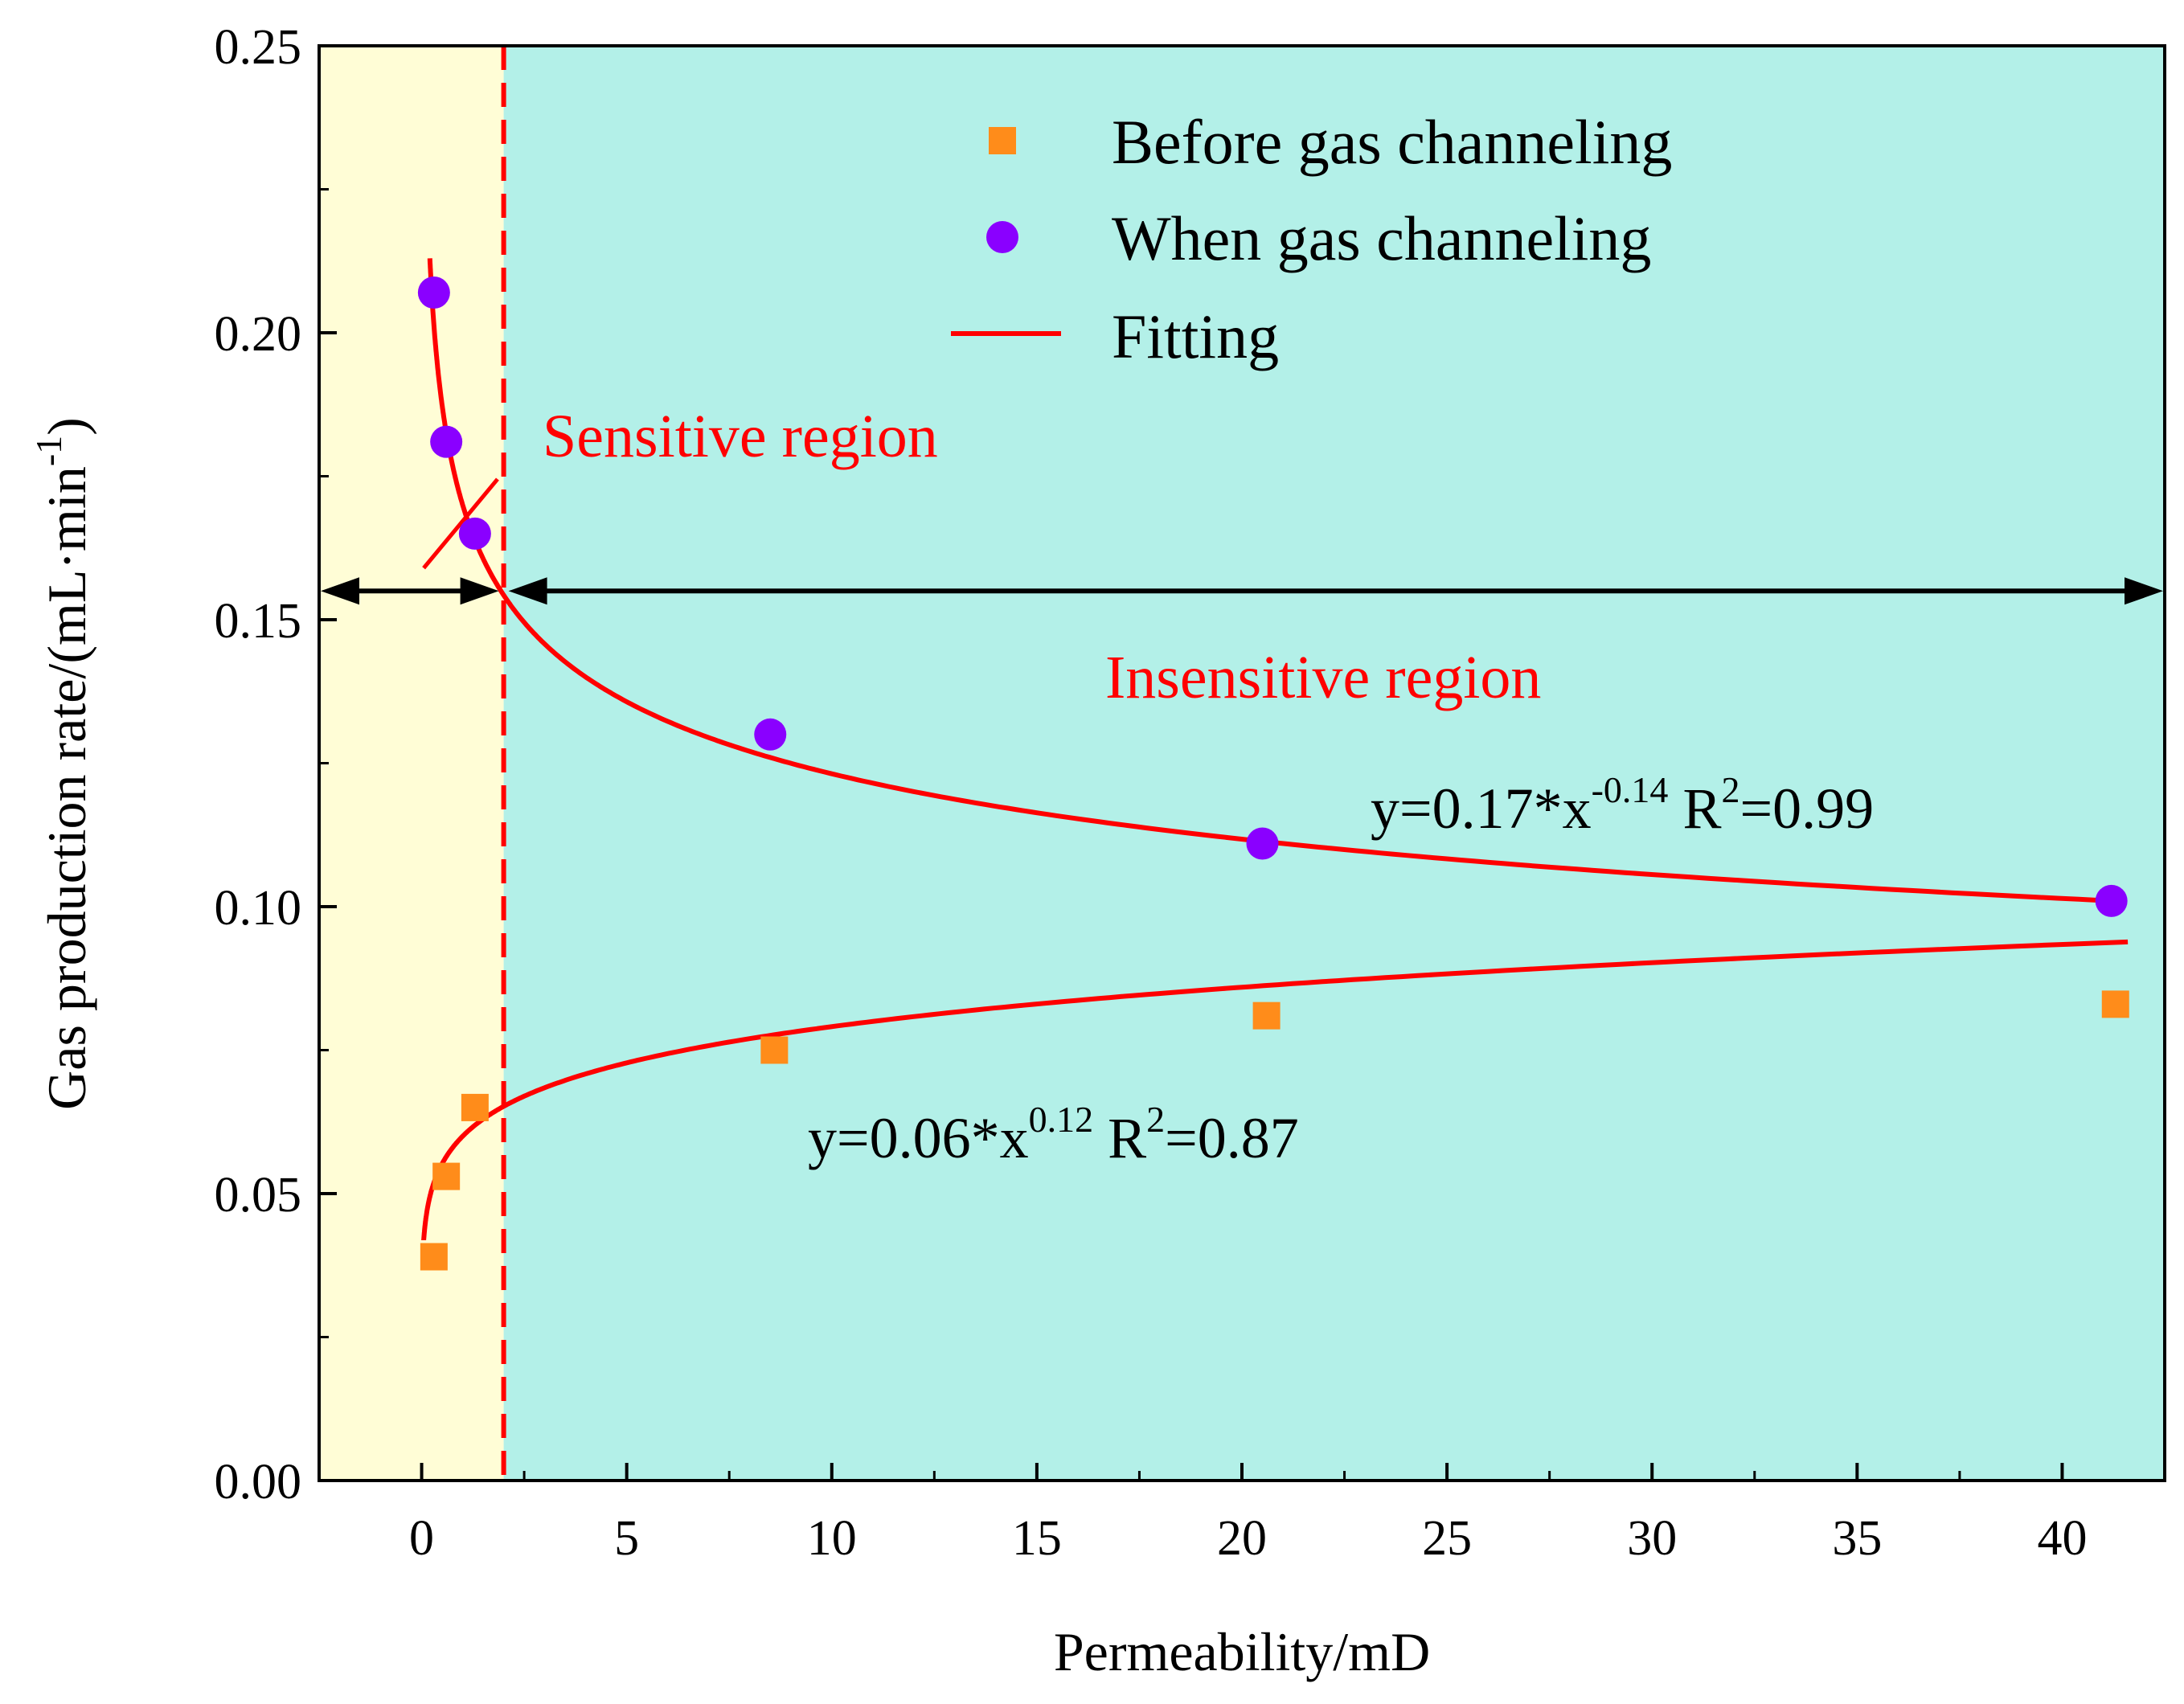  Describe the element at coordinates (1061, 1119) in the screenshot. I see `fit-equation-lower-exp: 0.12` at that location.